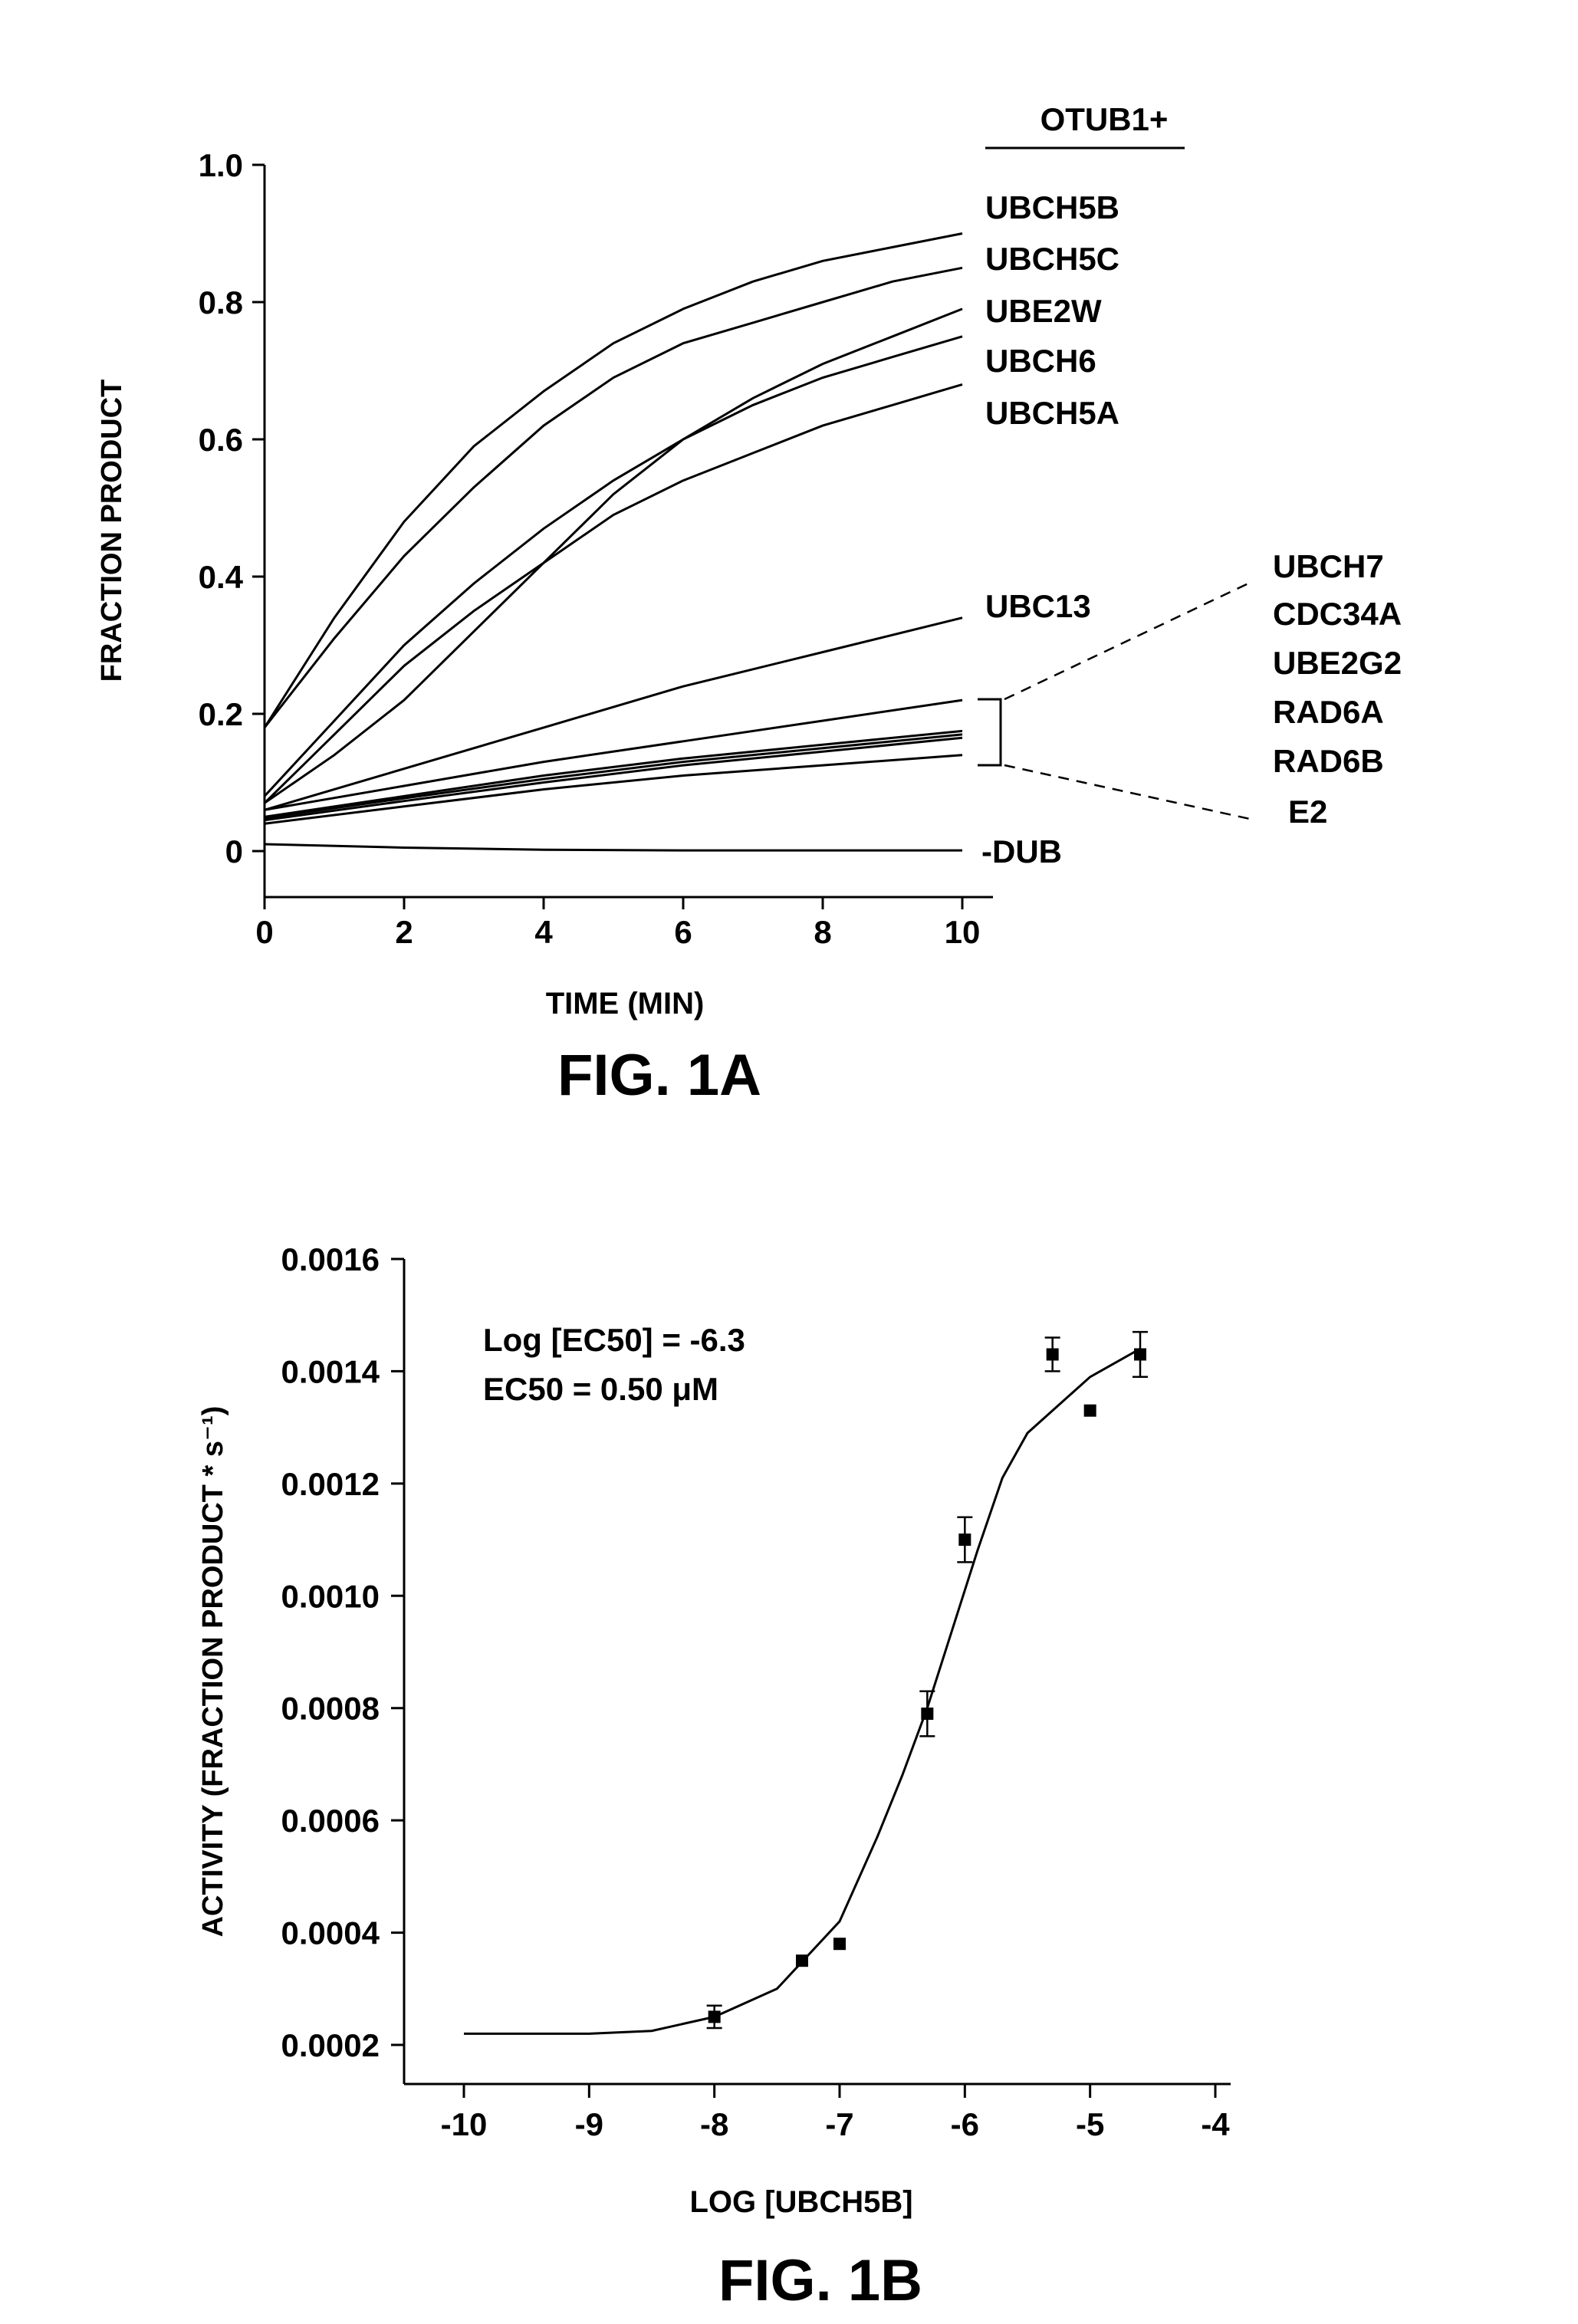 The height and width of the screenshot is (2324, 1578). I want to click on y-tick-label-b: 0.0006, so click(330, 1821).